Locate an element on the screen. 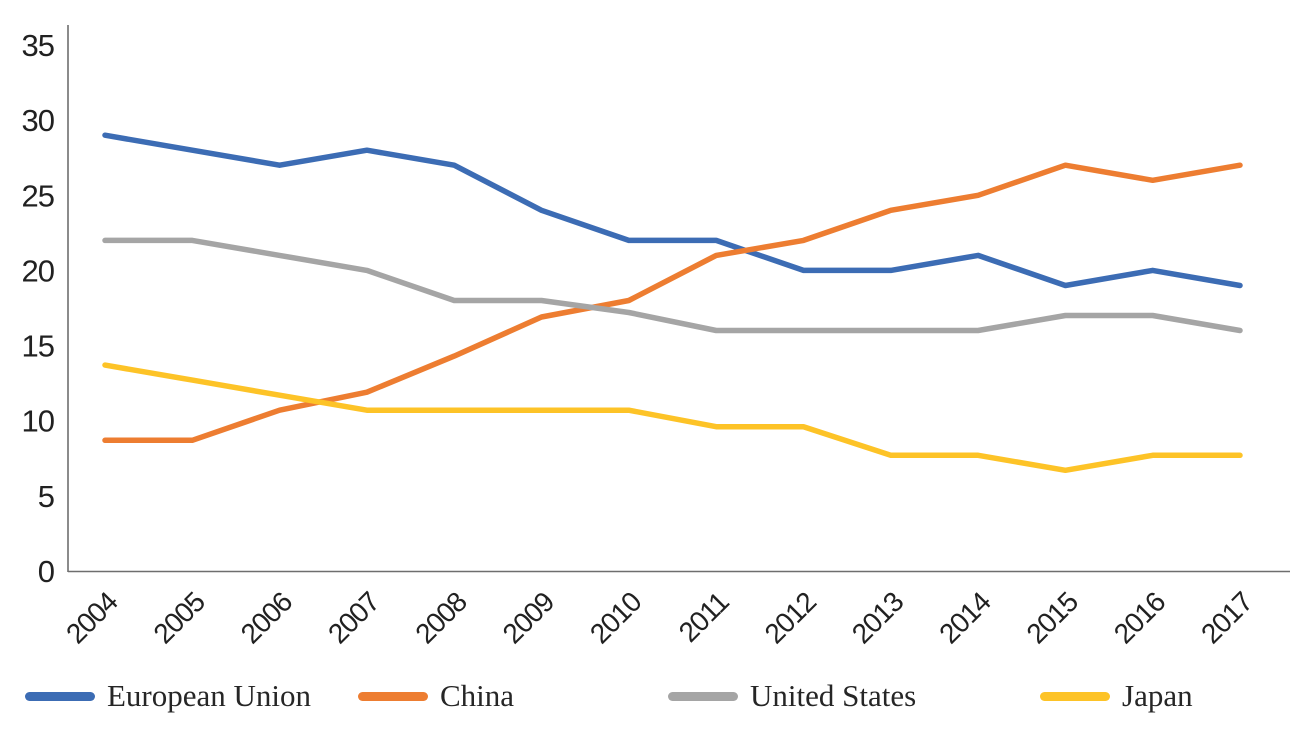 Image resolution: width=1291 pixels, height=729 pixels. x-tick-label-2005: 2005 is located at coordinates (178, 617).